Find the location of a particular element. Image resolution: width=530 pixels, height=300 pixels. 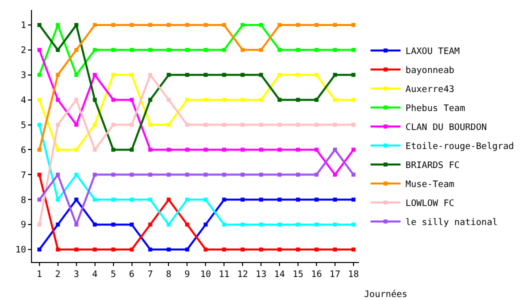

y-tick-label: 5 is located at coordinates (23, 125).